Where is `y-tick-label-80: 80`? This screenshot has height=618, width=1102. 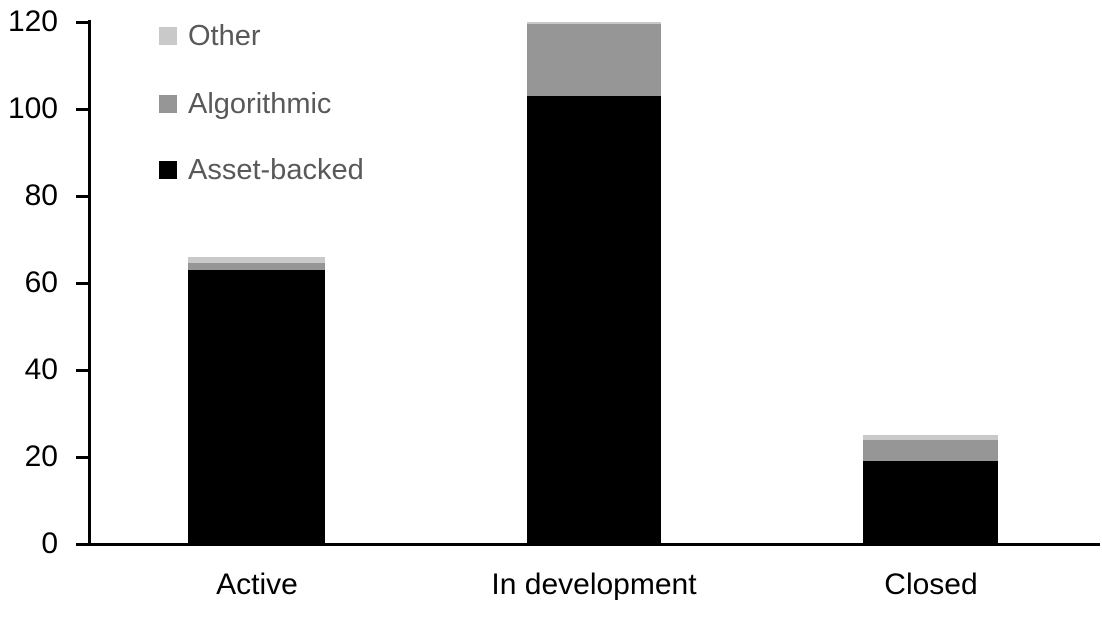 y-tick-label-80: 80 is located at coordinates (41, 195).